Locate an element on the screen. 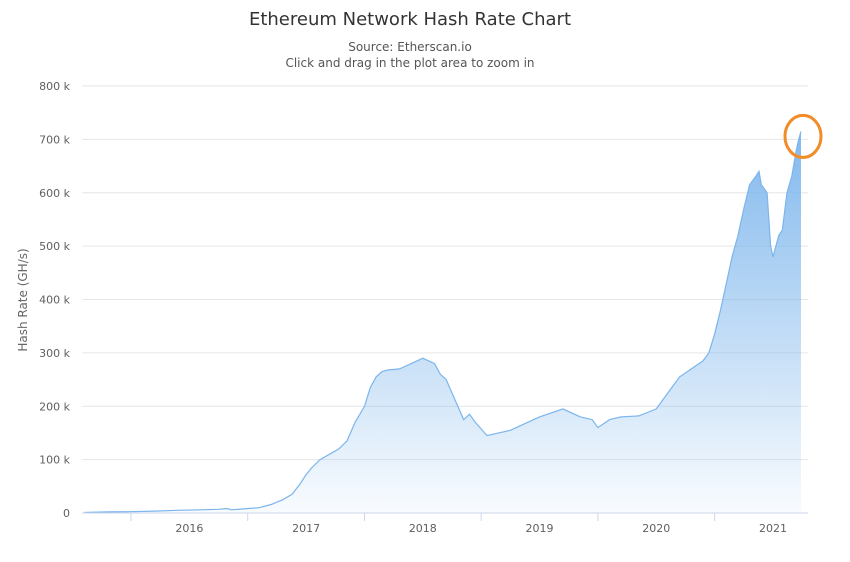  y-tick-label: 700 k is located at coordinates (54, 139).